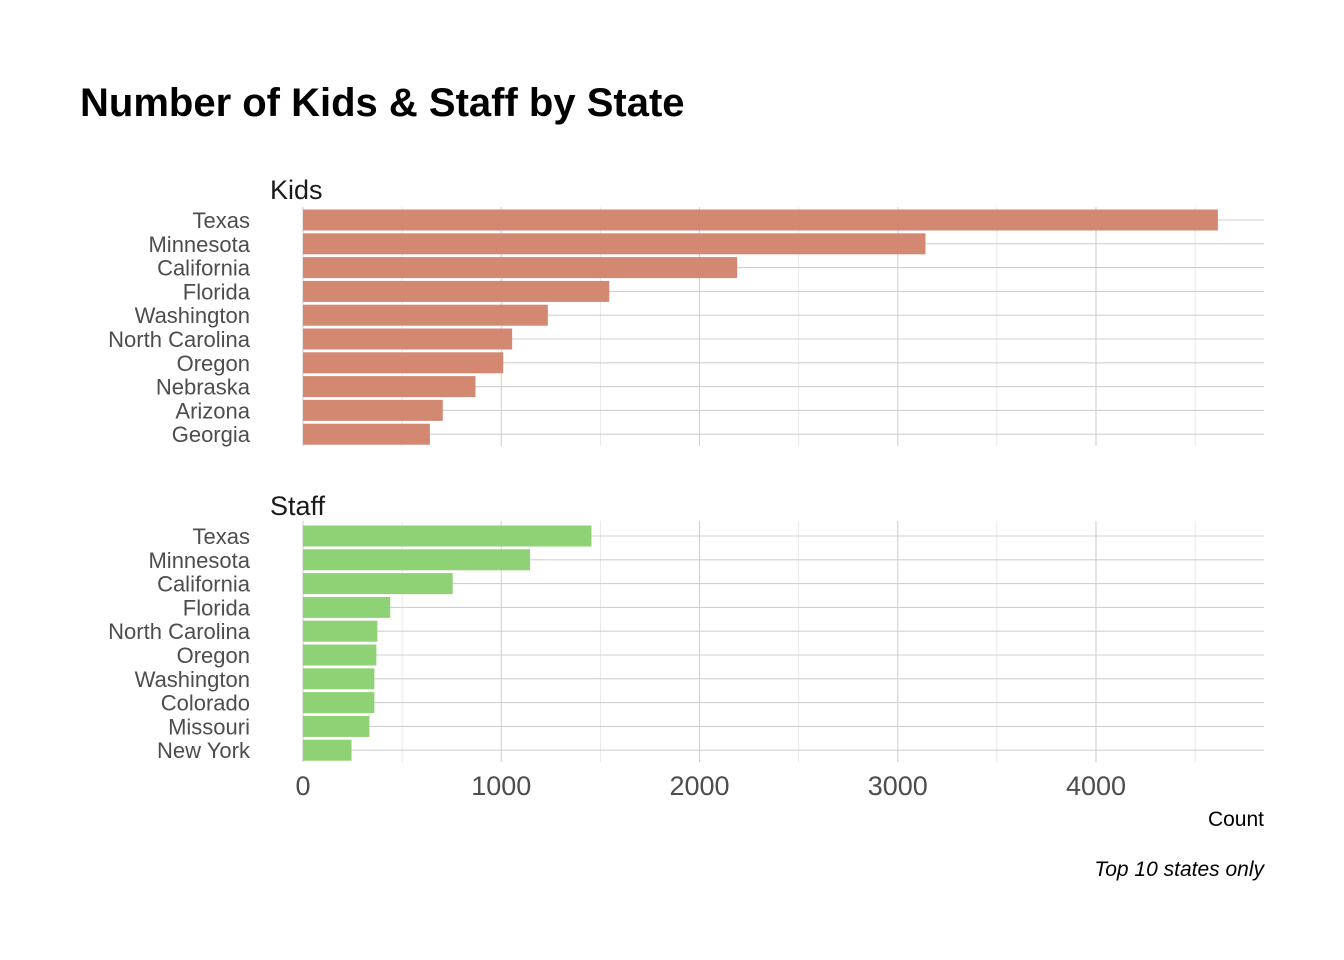 This screenshot has height=960, width=1344. Describe the element at coordinates (298, 506) in the screenshot. I see `panel-title: Staff` at that location.